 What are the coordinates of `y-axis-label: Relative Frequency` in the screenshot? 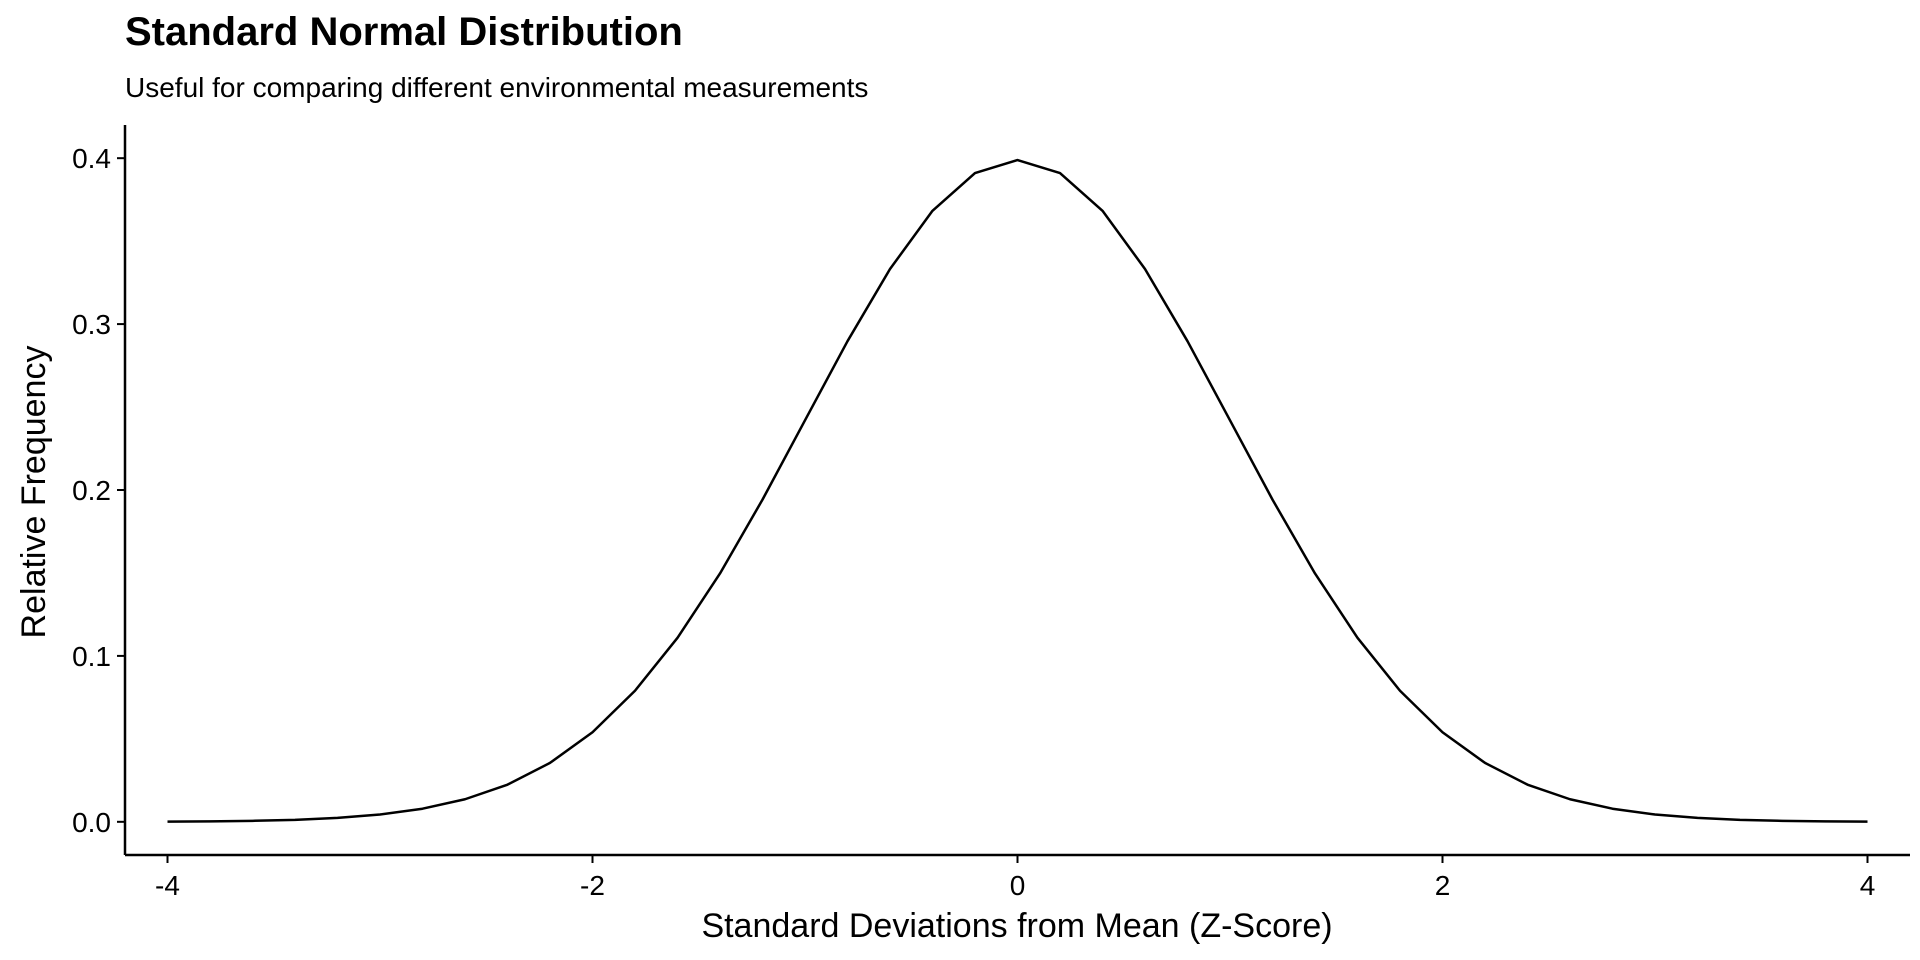 It's located at (34, 492).